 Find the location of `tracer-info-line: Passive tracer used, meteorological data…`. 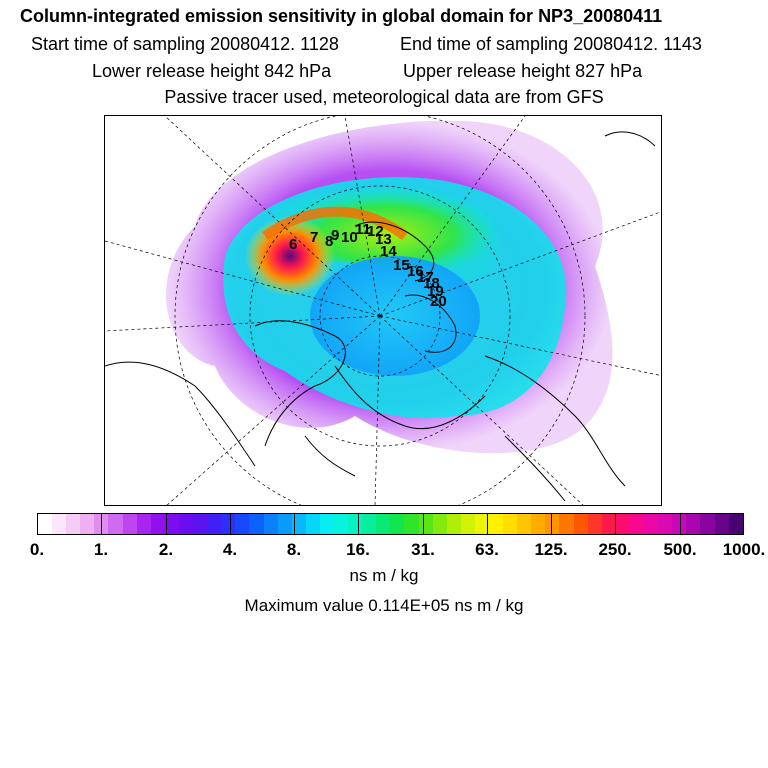

tracer-info-line: Passive tracer used, meteorological data… is located at coordinates (384, 97).